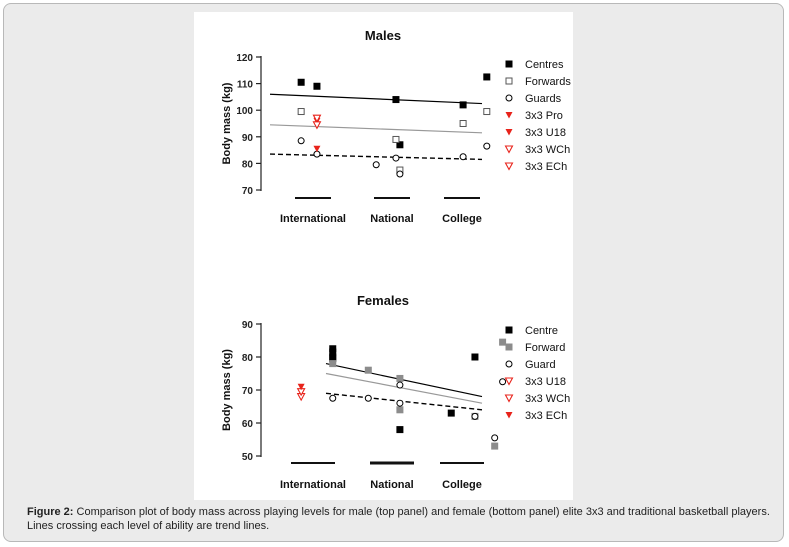 The height and width of the screenshot is (547, 789). Describe the element at coordinates (383, 35) in the screenshot. I see `chart-title: Males` at that location.